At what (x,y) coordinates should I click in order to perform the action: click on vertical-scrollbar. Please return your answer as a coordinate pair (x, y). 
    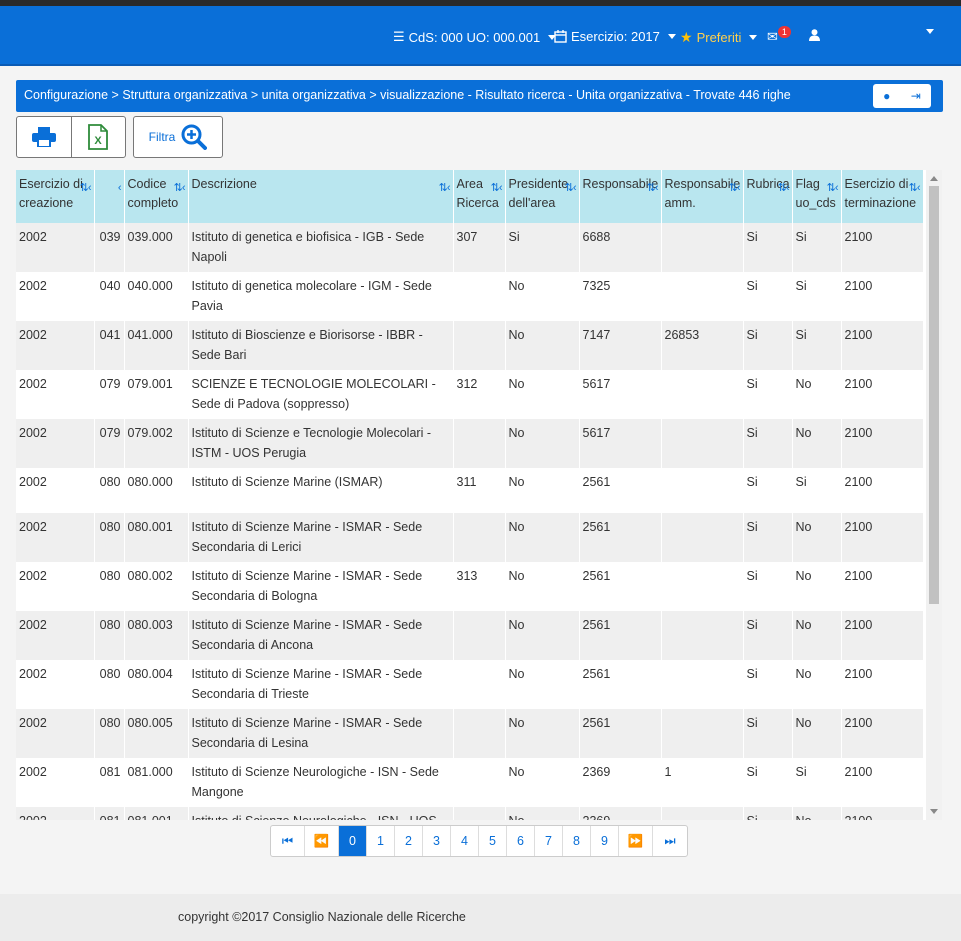
    Looking at the image, I should click on (934, 495).